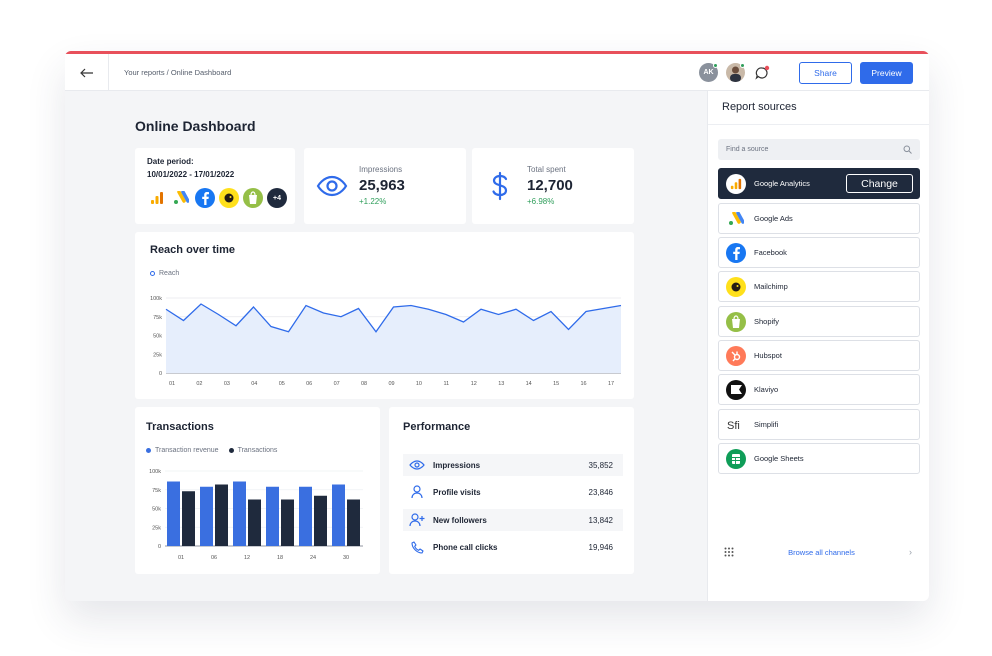 This screenshot has width=992, height=656. I want to click on performance-row: Profile visits 23,846, so click(513, 492).